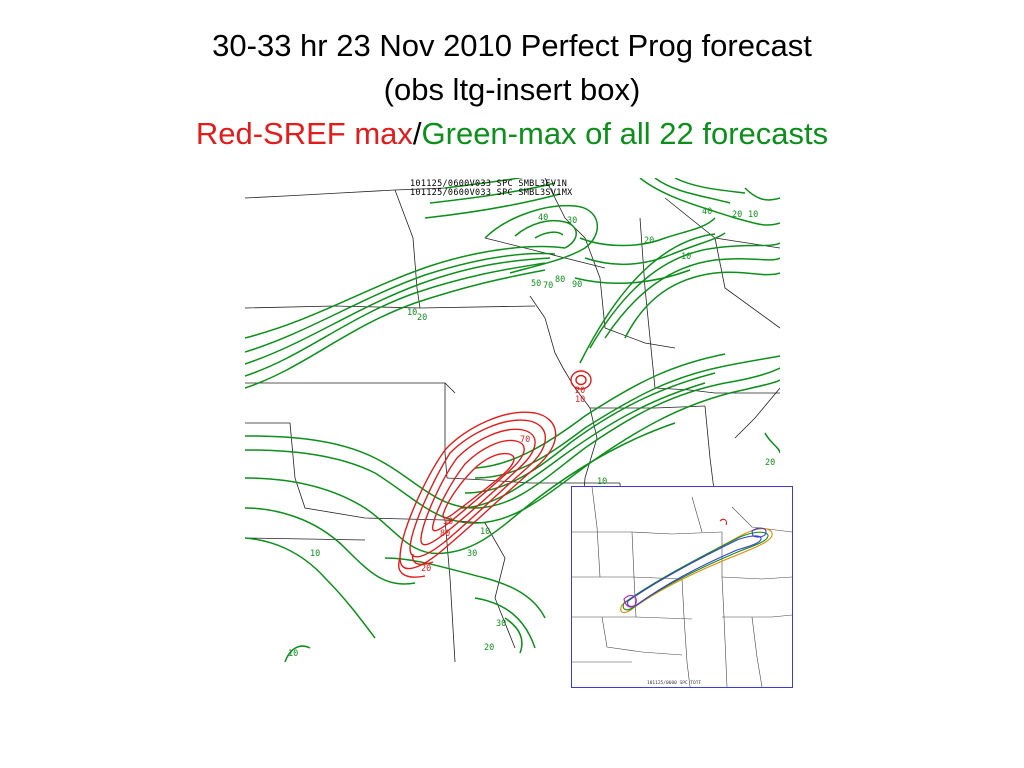  I want to click on red-label: 10, so click(580, 400).